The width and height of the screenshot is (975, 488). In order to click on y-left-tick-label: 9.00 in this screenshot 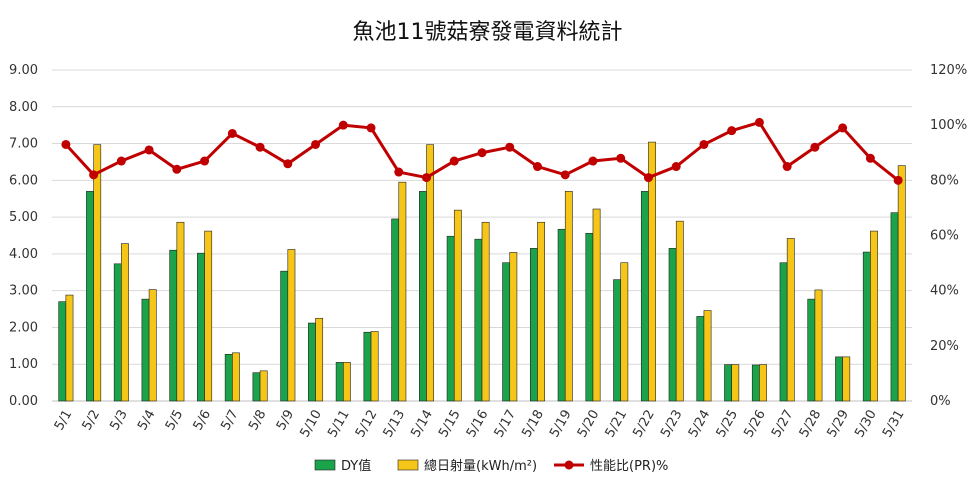, I will do `click(23, 70)`.